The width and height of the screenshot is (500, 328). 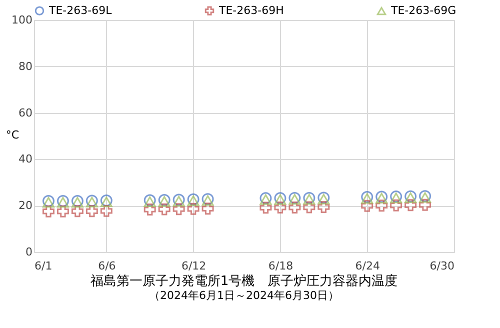 I want to click on y-tick-label: 40, so click(x=25, y=159).